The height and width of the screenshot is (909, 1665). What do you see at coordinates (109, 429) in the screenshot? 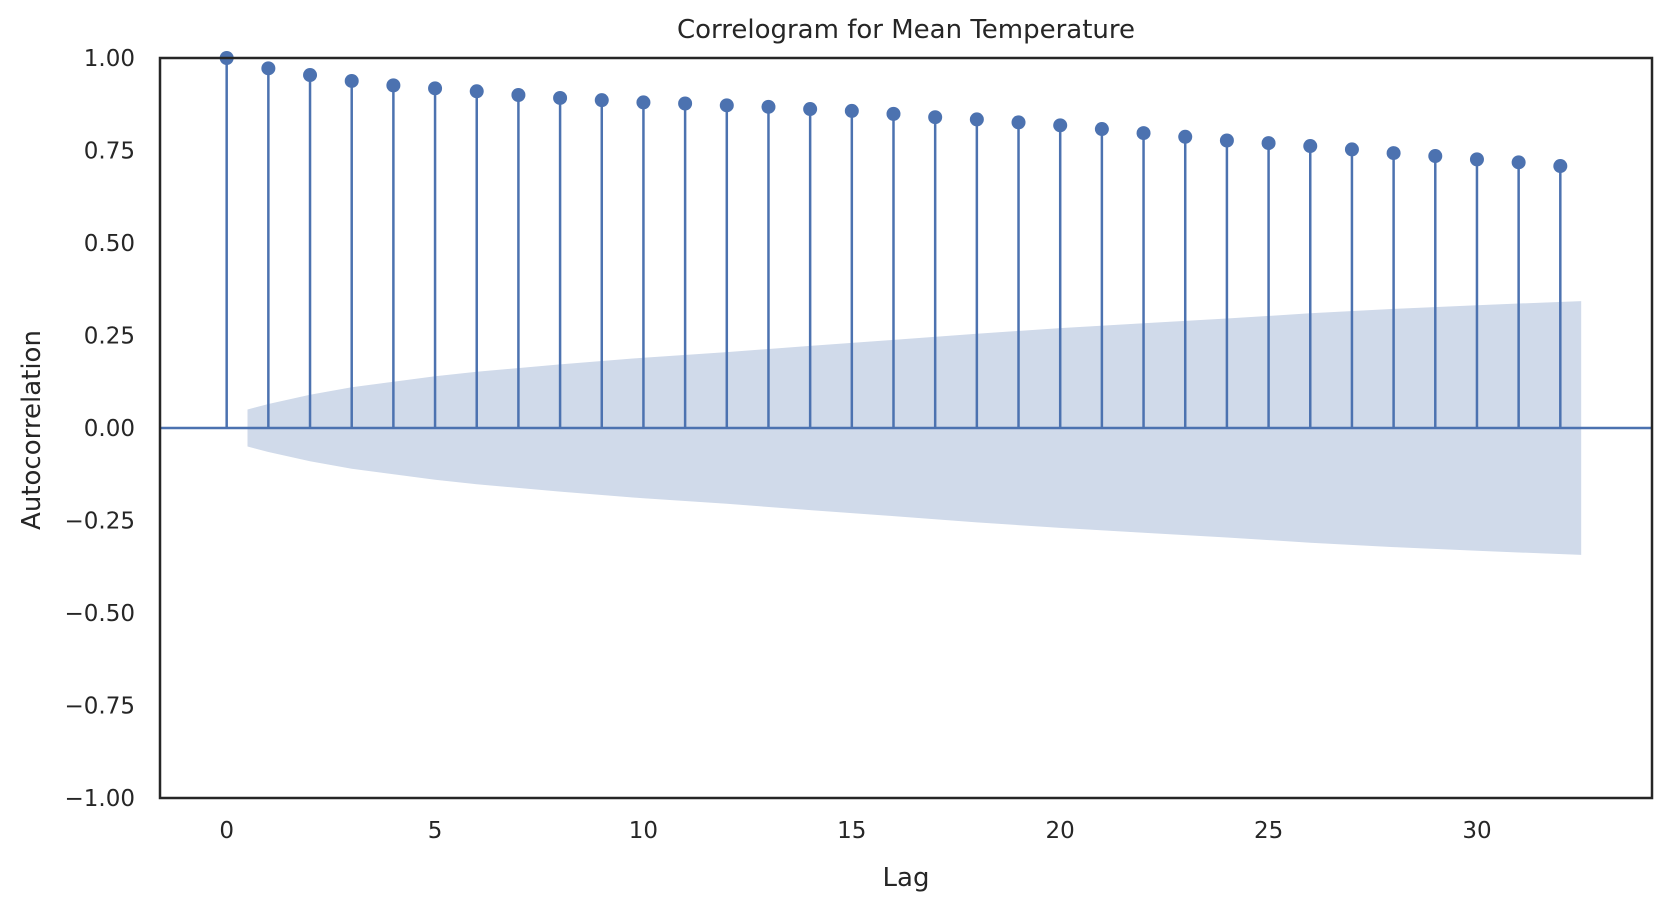
I see `y-tick-label: 0.00` at bounding box center [109, 429].